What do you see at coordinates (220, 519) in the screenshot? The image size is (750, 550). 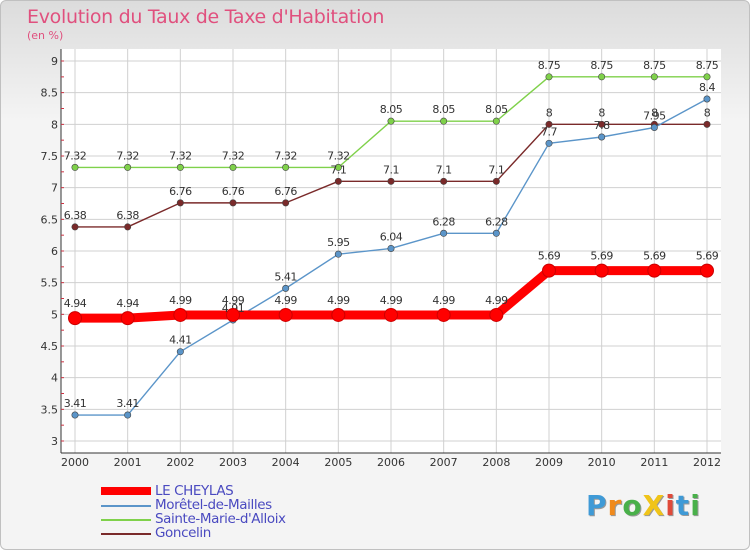 I see `legend-label: Sainte-Marie-d'Alloix` at bounding box center [220, 519].